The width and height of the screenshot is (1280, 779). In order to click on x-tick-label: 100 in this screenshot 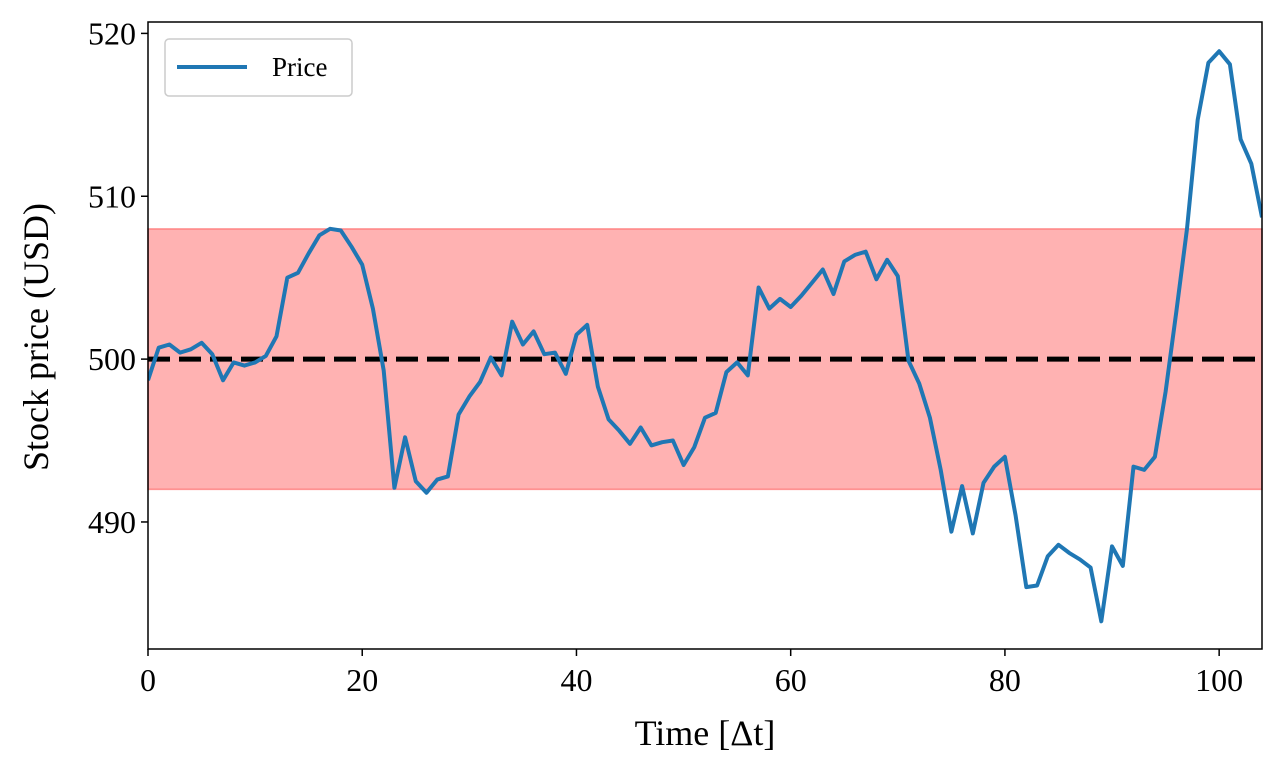, I will do `click(1219, 680)`.